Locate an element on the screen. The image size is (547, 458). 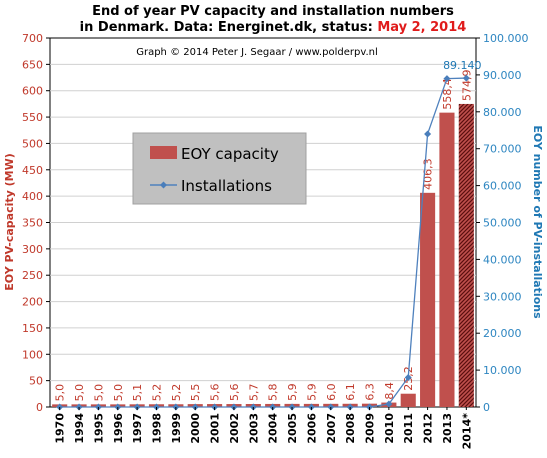
x-tick-label: 2004 is located at coordinates (273, 428).